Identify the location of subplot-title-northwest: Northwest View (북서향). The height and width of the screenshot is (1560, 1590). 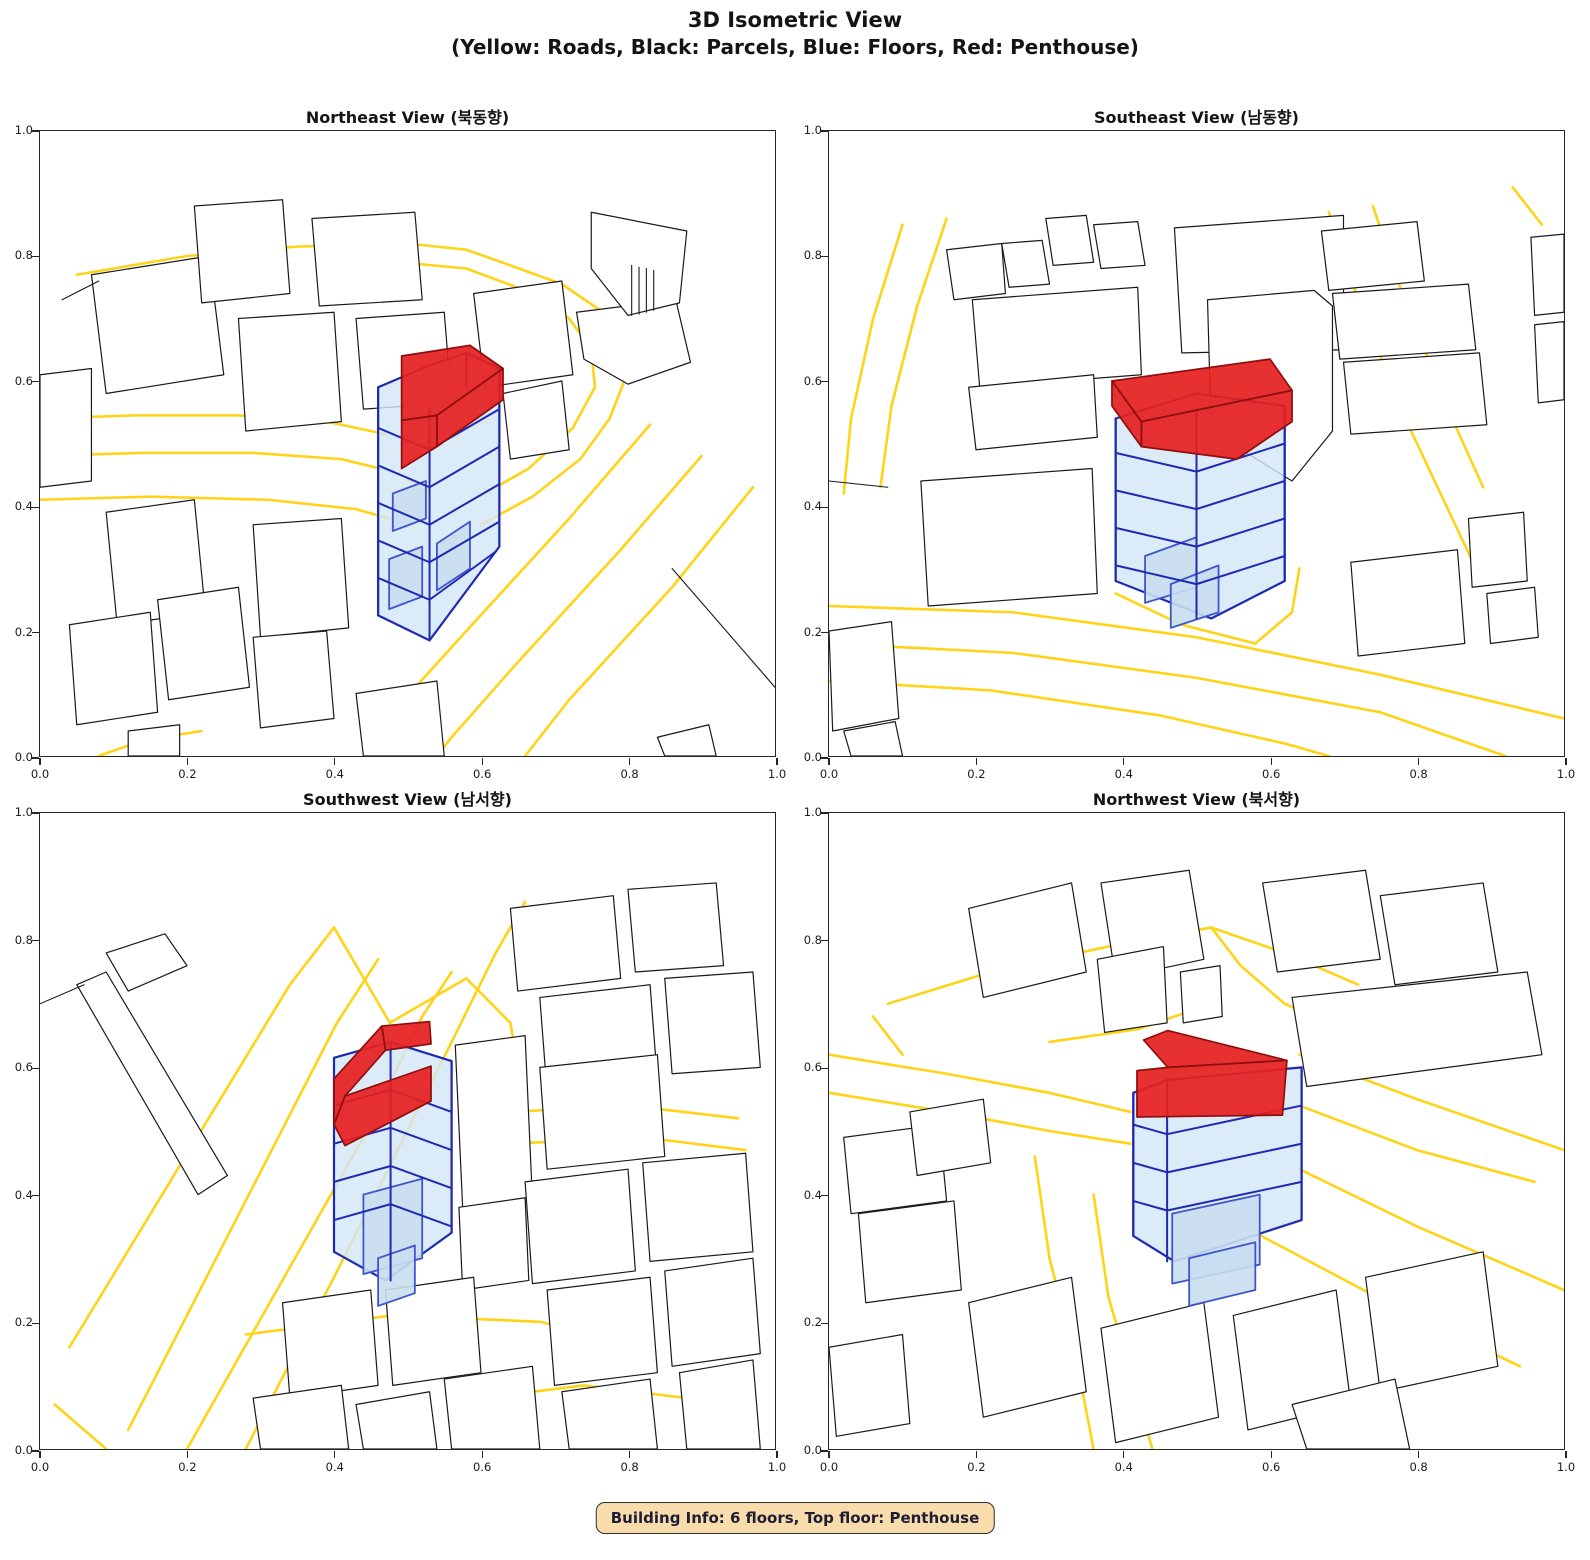
(1196, 799).